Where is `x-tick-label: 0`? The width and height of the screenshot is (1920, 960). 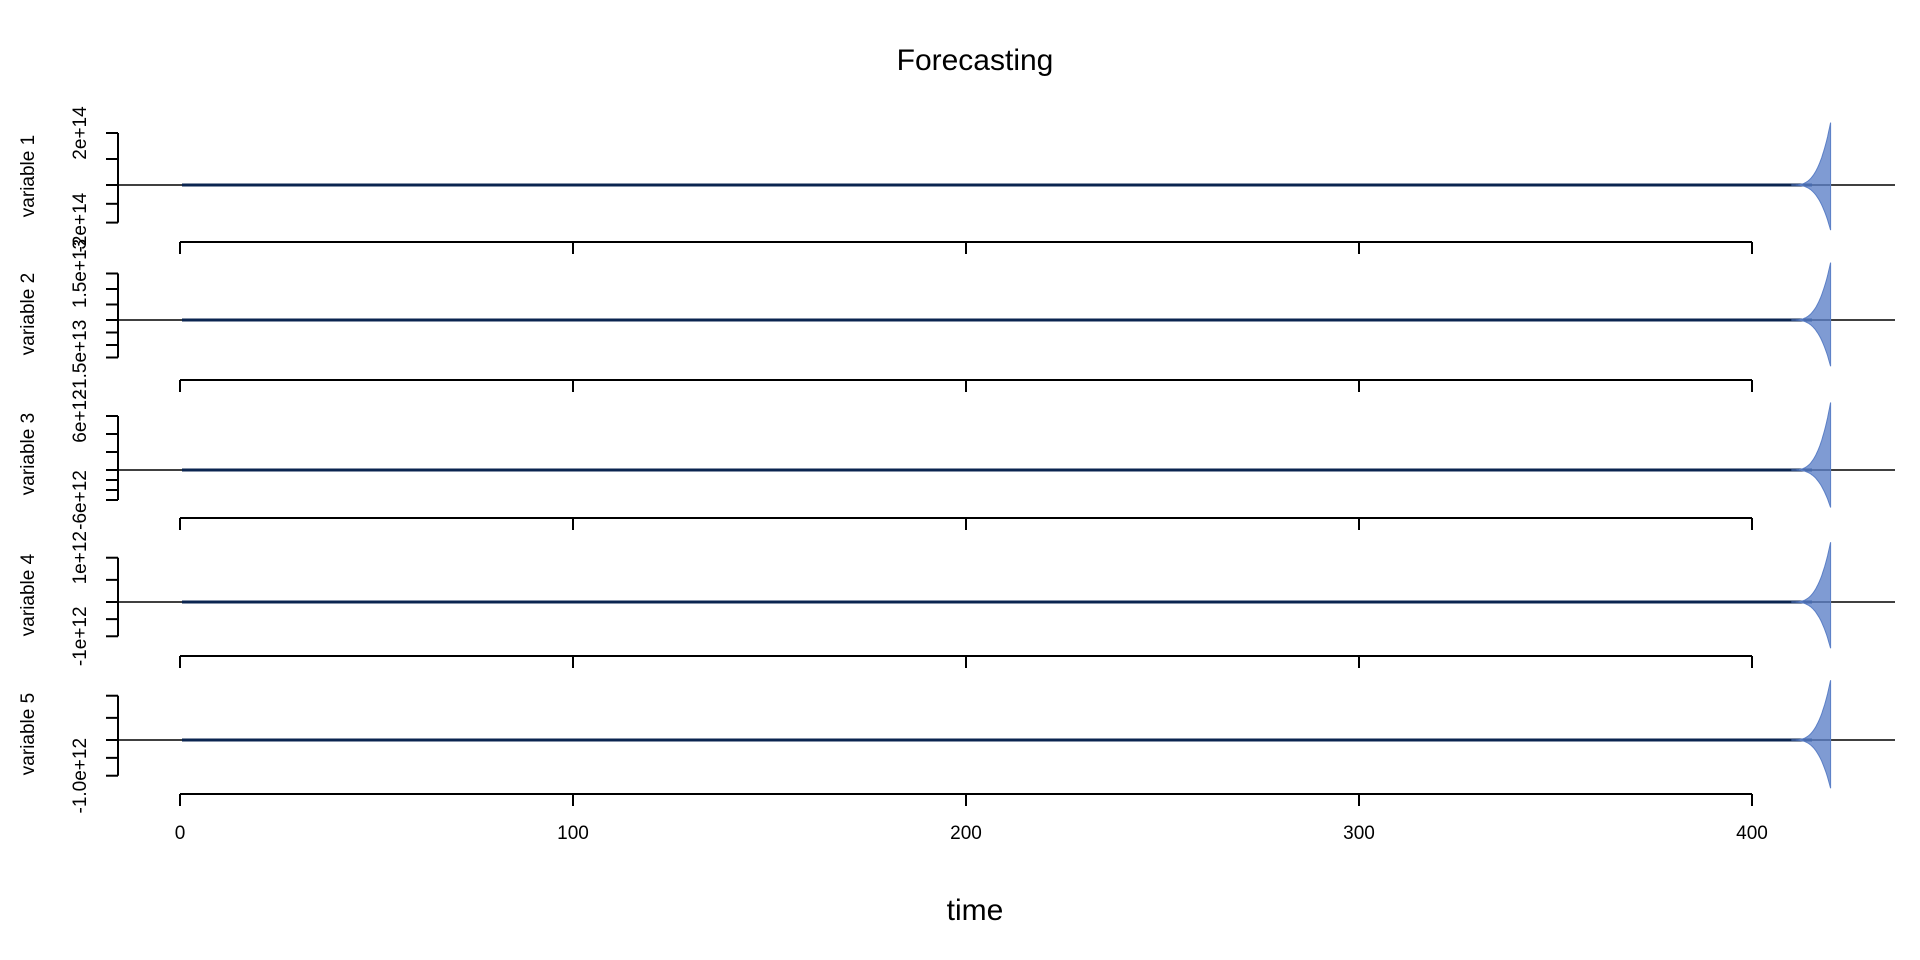
x-tick-label: 0 is located at coordinates (180, 833).